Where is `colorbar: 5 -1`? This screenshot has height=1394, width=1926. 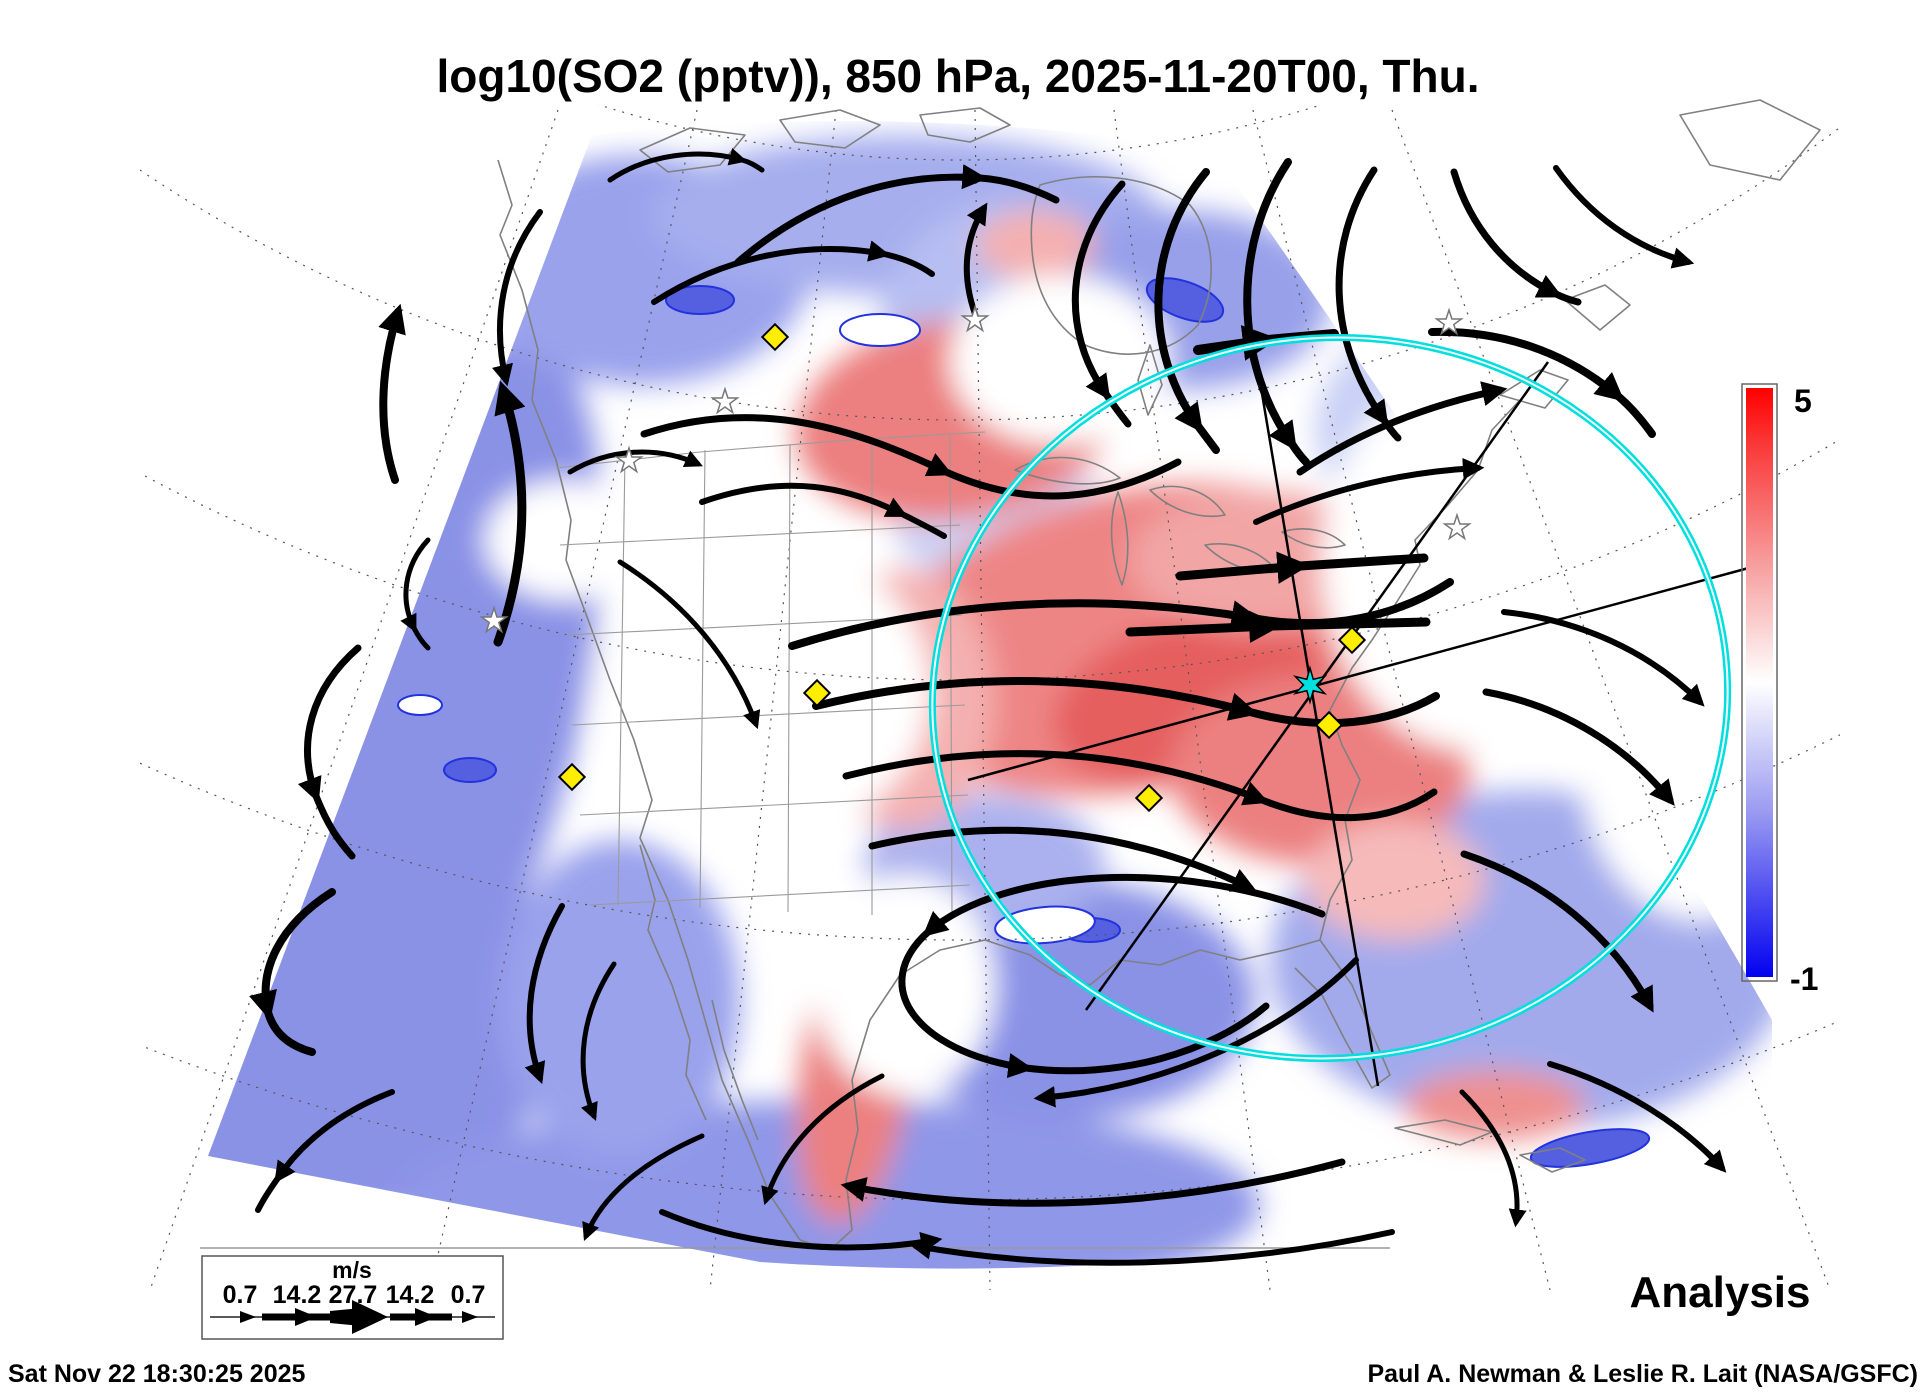 colorbar: 5 -1 is located at coordinates (1779, 690).